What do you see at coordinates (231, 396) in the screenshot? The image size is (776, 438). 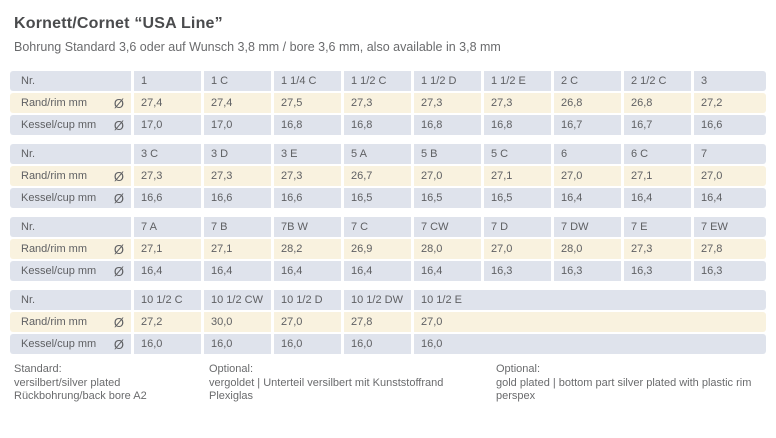 I see `footer-line: Plexiglas` at bounding box center [231, 396].